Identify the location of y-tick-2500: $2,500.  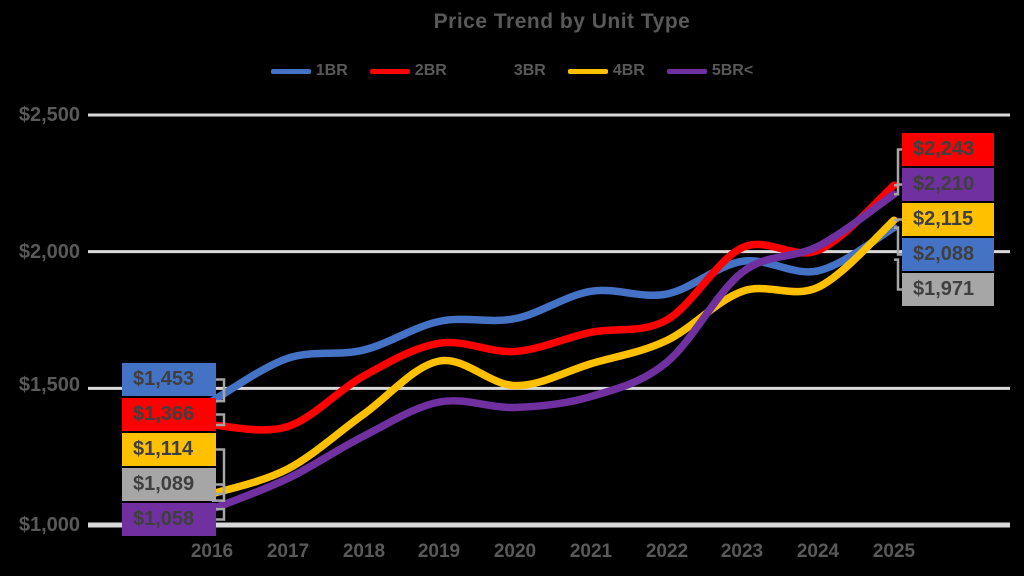
(49, 115).